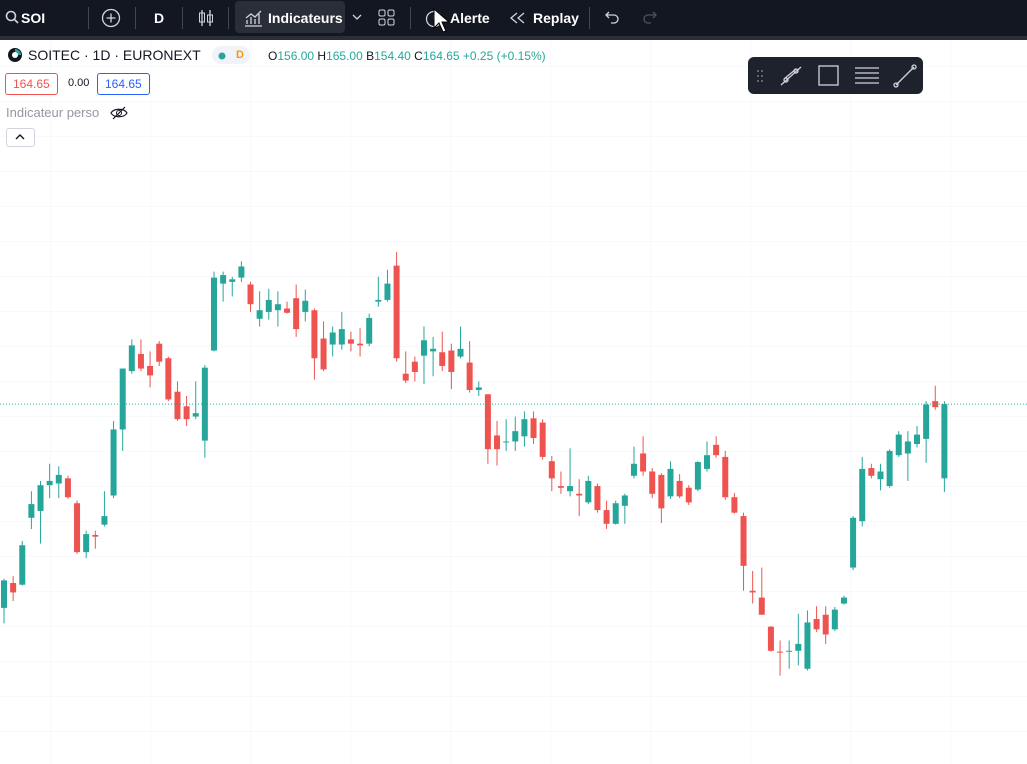 This screenshot has height=764, width=1027. I want to click on line-node, so click(896, 85).